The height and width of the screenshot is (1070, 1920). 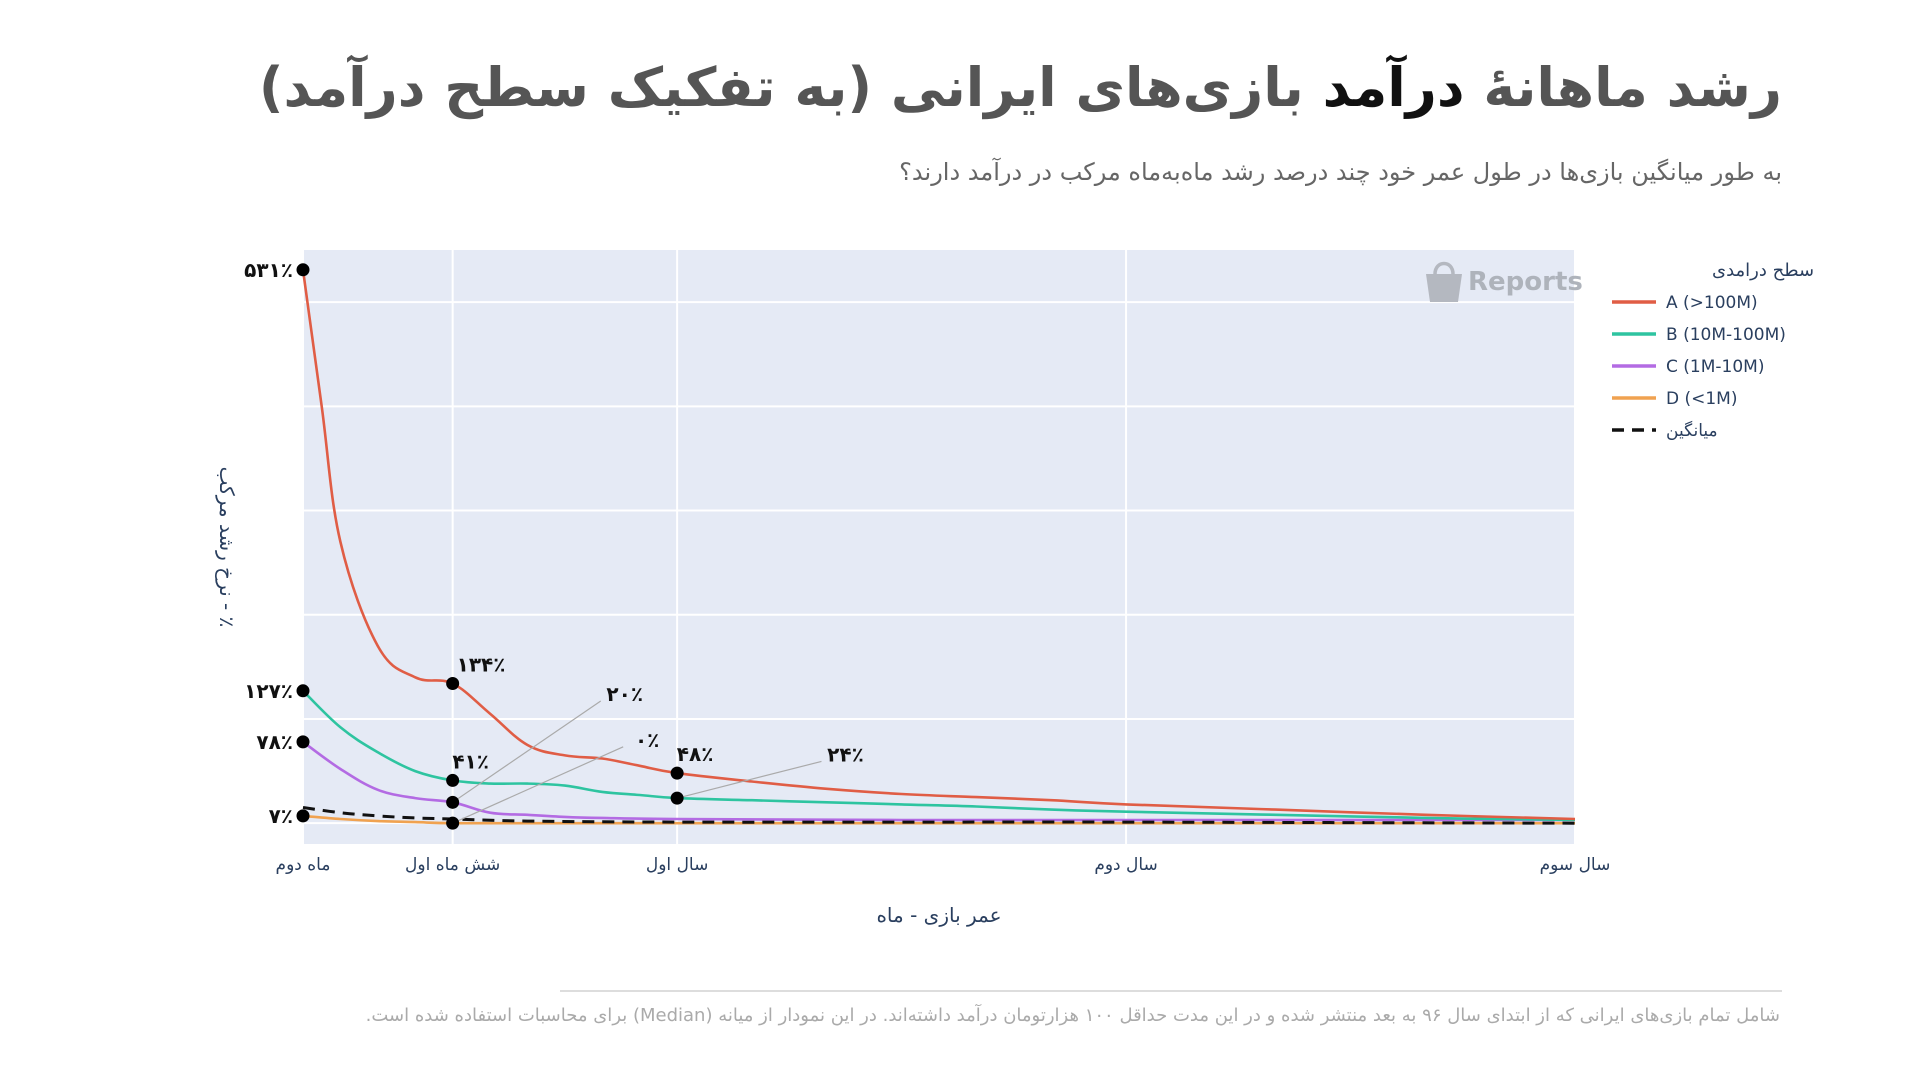 What do you see at coordinates (624, 694) in the screenshot?
I see `data-label: ۲۰٪` at bounding box center [624, 694].